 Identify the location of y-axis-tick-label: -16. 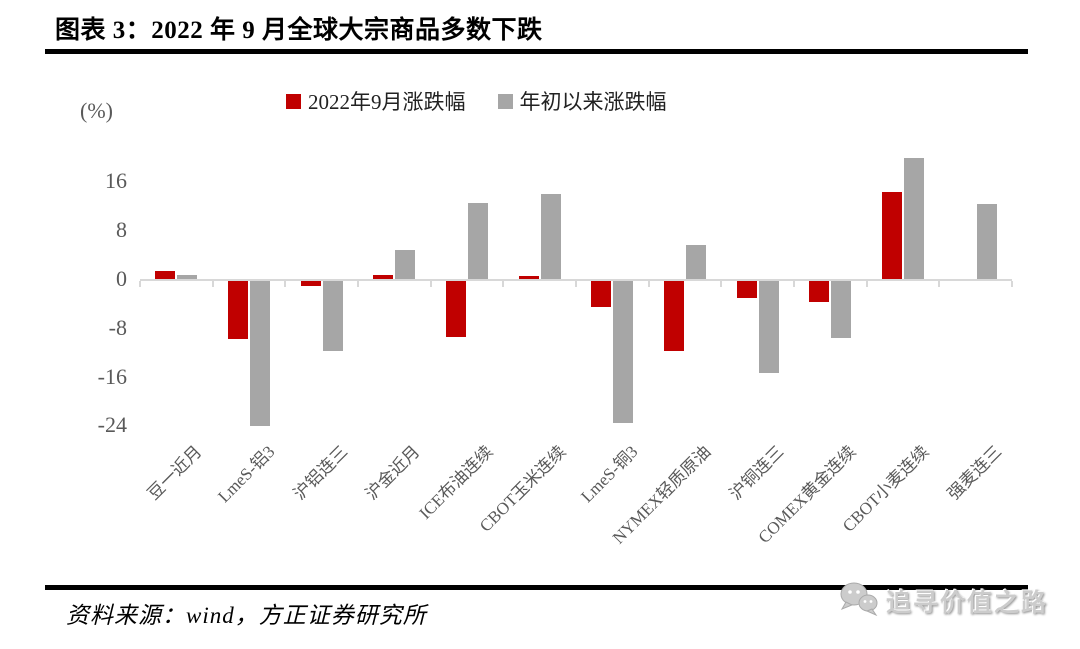
(112, 376).